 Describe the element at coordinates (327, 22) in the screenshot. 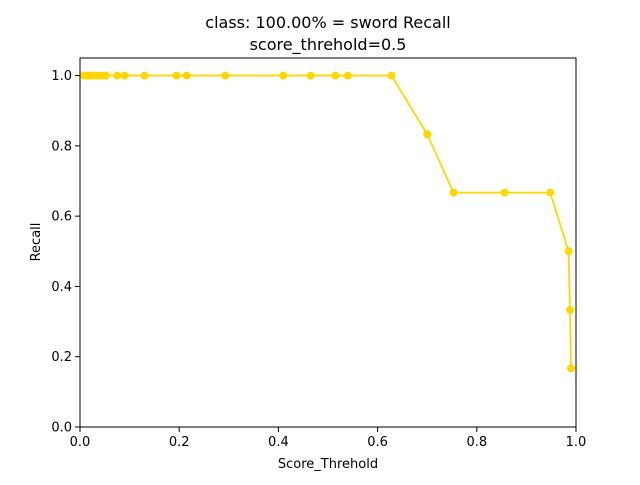

I see `chart-title-line1: class: 100.00% = sword Recall` at that location.